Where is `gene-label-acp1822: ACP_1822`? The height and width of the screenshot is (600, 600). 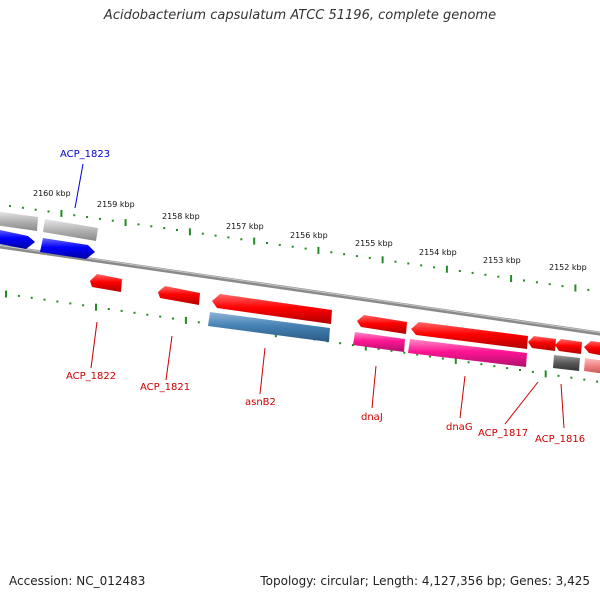
gene-label-acp1822: ACP_1822 is located at coordinates (91, 376).